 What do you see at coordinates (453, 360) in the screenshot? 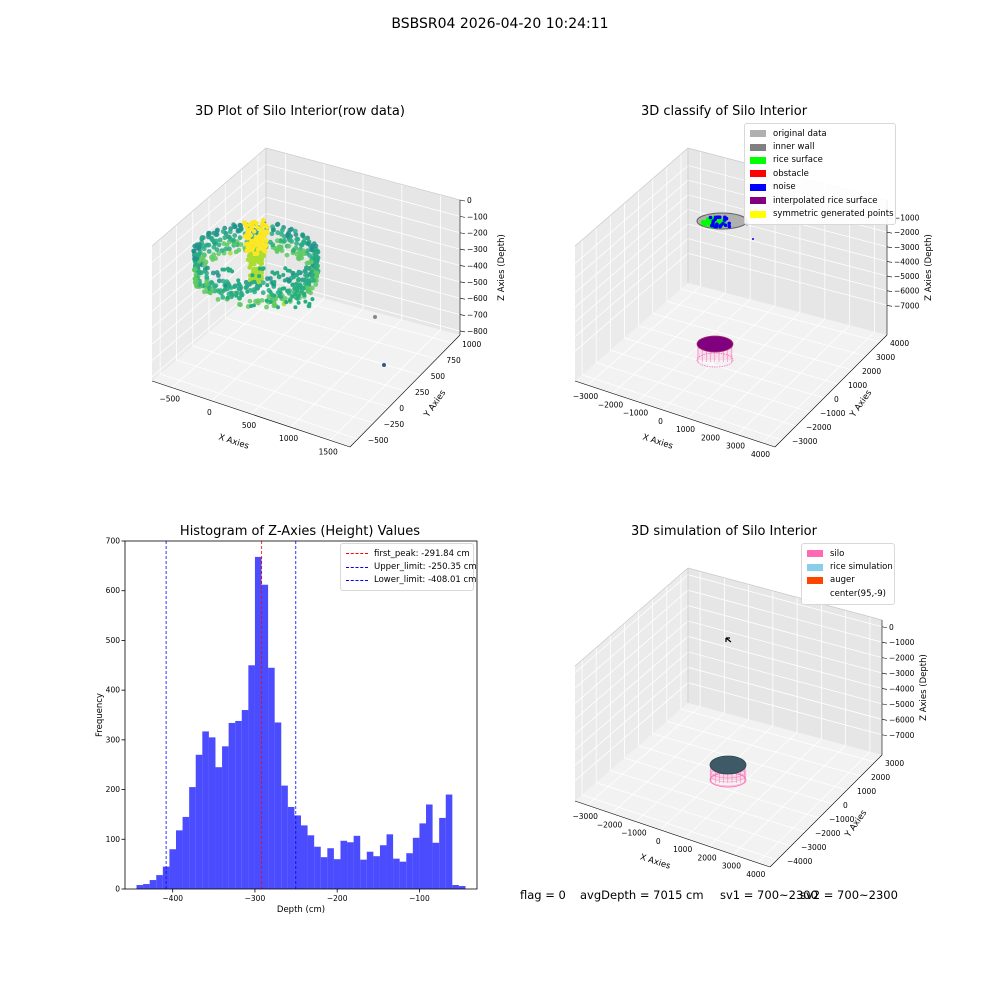
I see `p1-y-tick: 750` at bounding box center [453, 360].